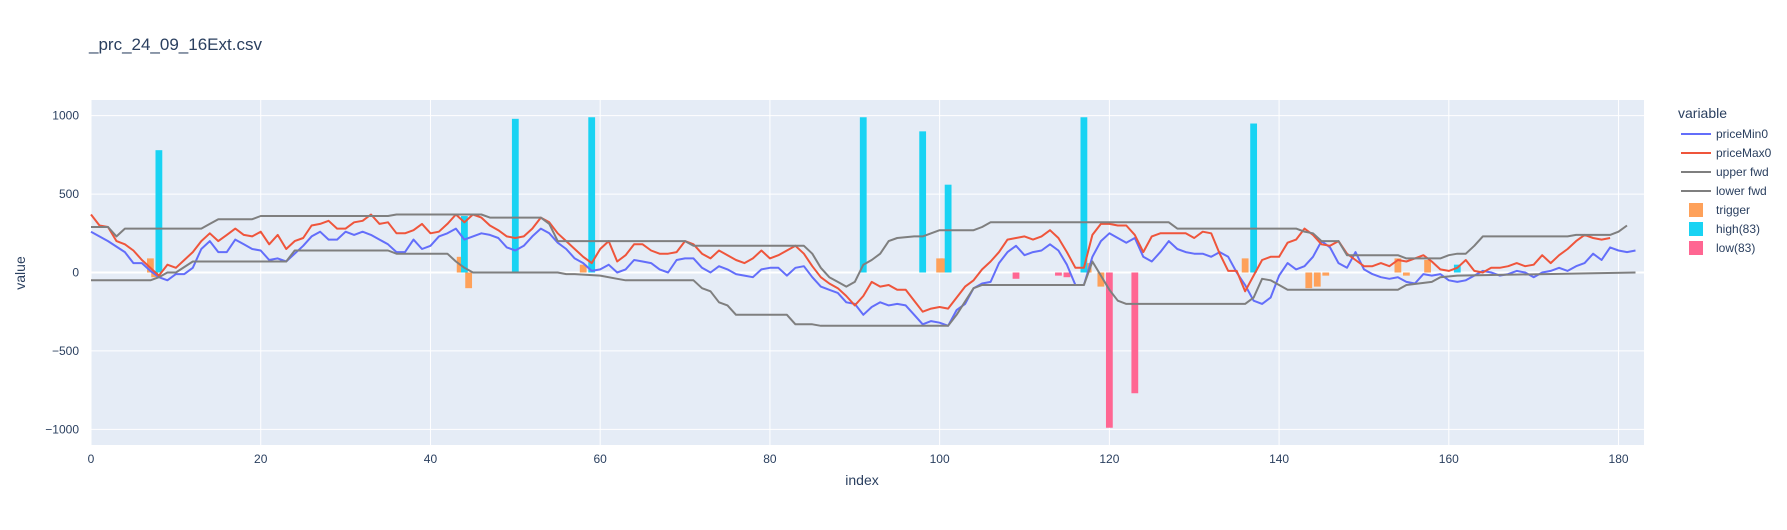  I want to click on legend-item: upper fwd, so click(1725, 172).